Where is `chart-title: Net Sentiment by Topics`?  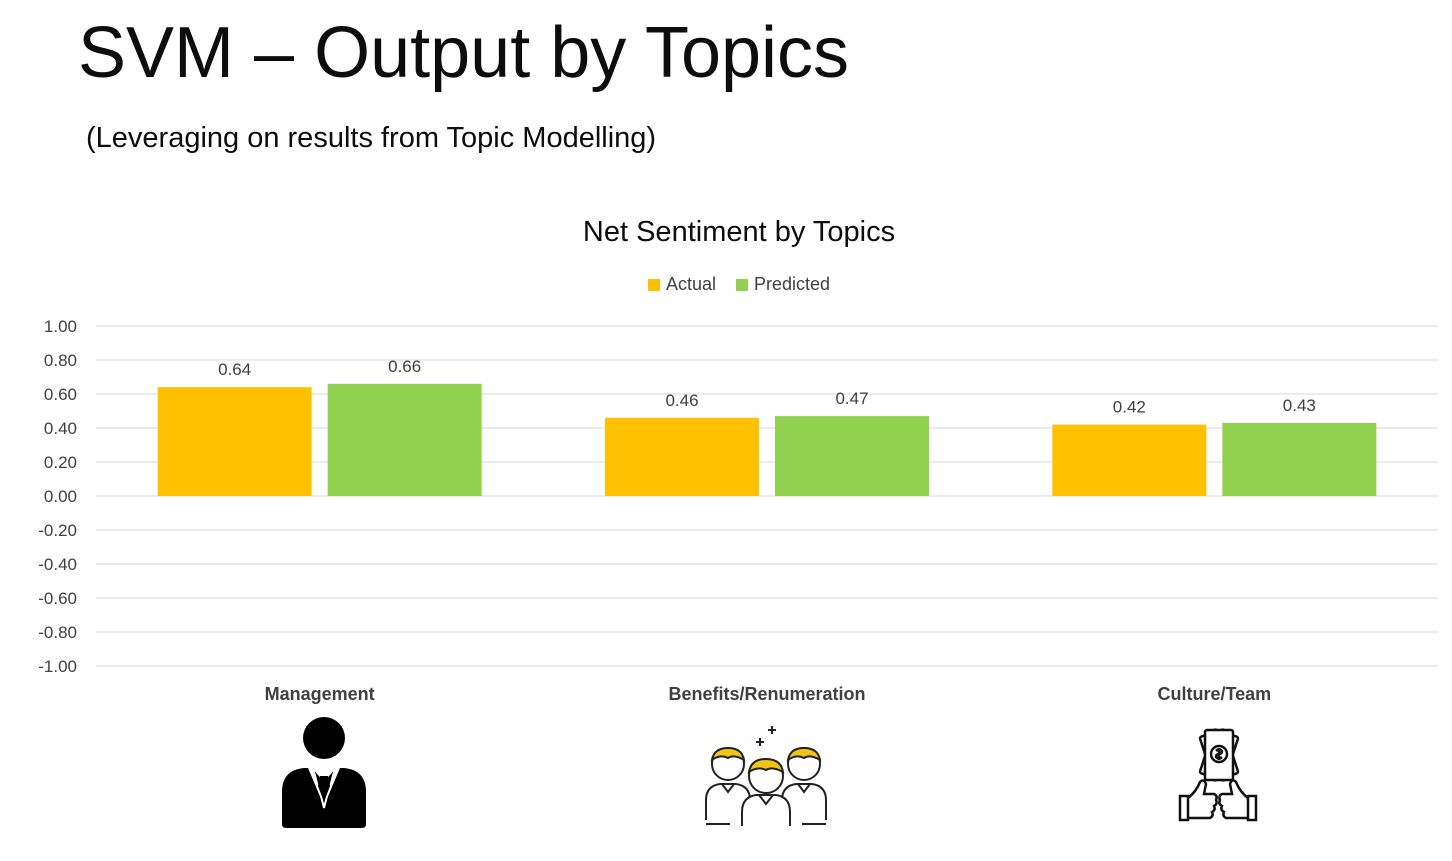
chart-title: Net Sentiment by Topics is located at coordinates (739, 232).